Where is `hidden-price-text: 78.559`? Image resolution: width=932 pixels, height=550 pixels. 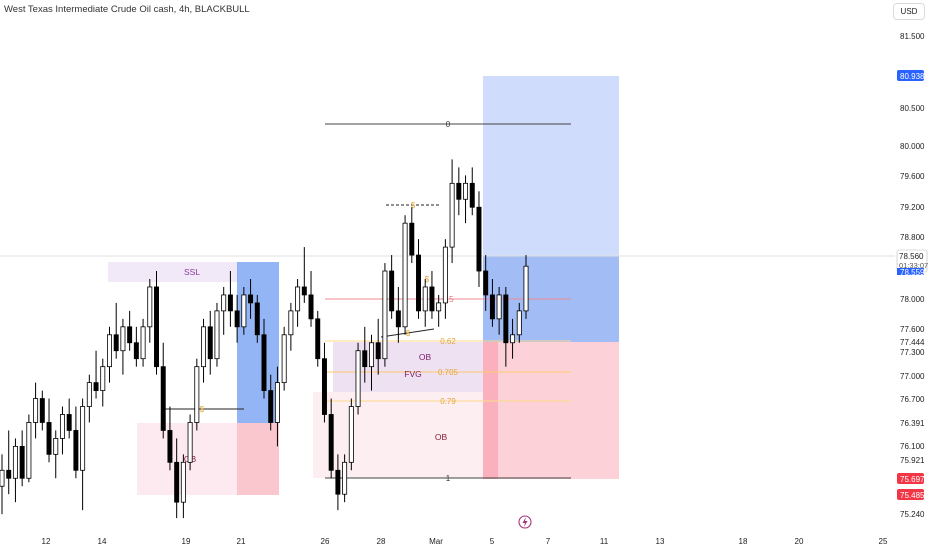 hidden-price-text: 78.559 is located at coordinates (912, 272).